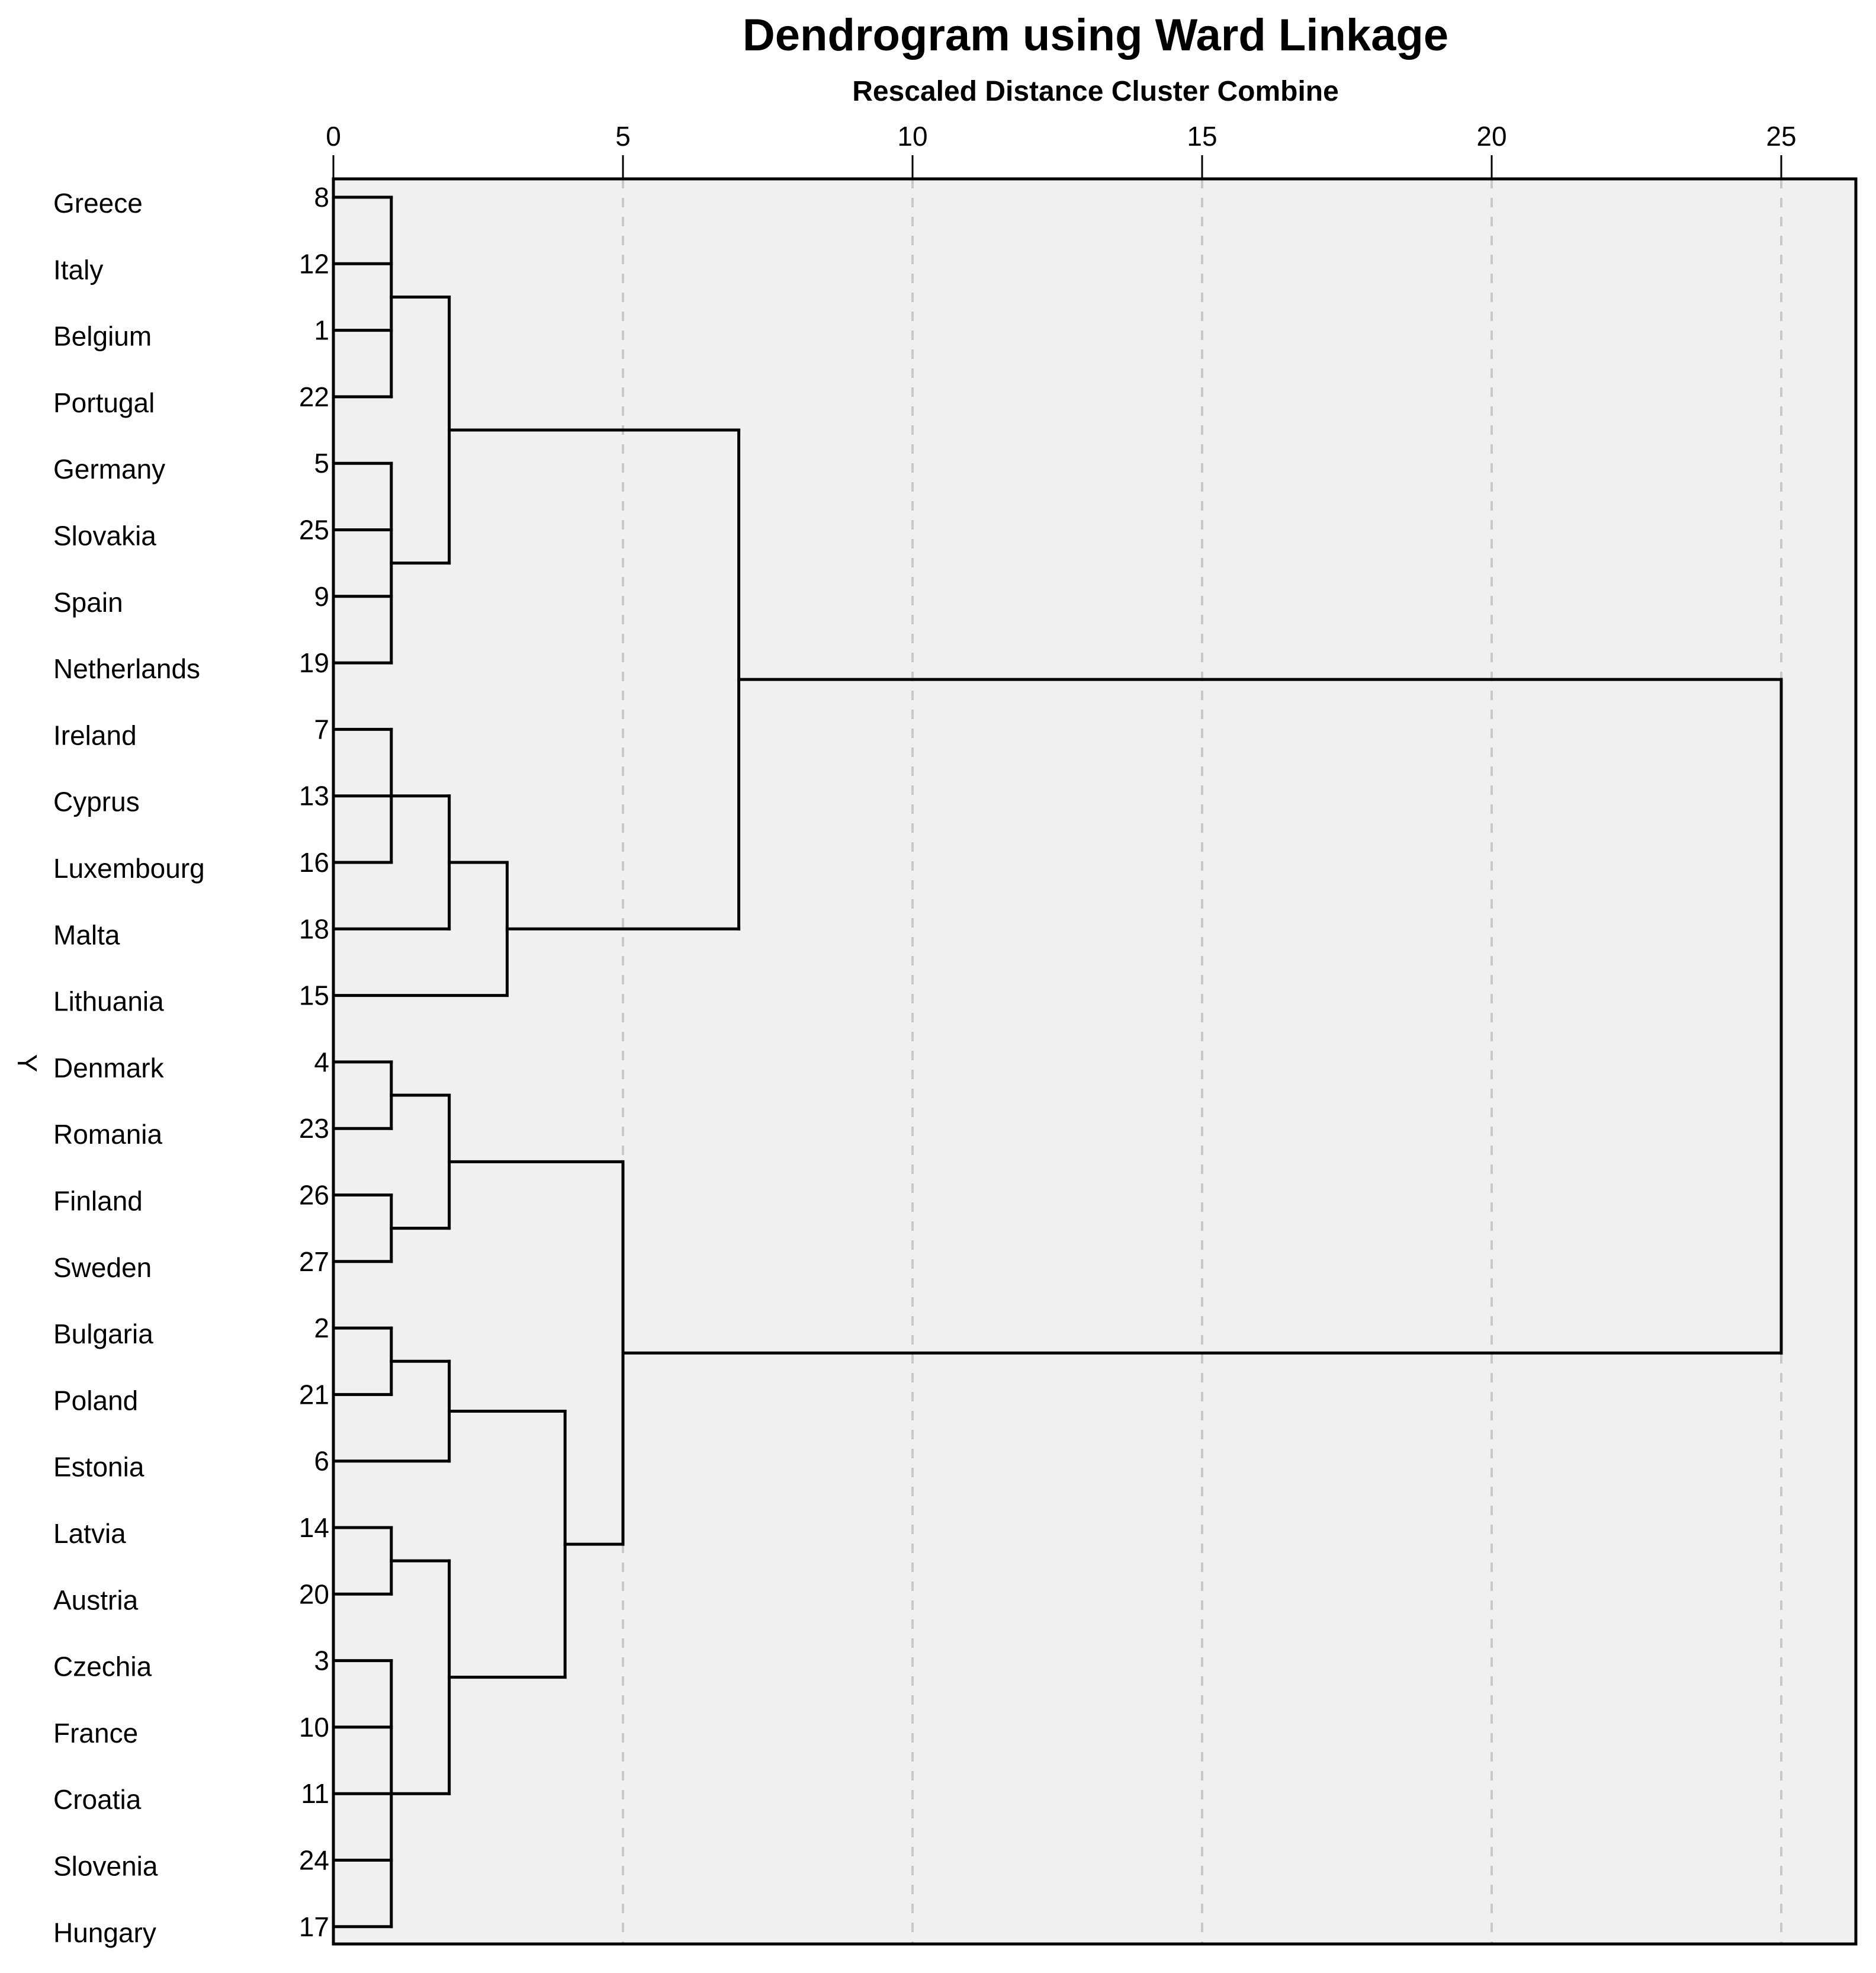 The height and width of the screenshot is (1973, 1876). What do you see at coordinates (321, 1062) in the screenshot?
I see `case-number: 4` at bounding box center [321, 1062].